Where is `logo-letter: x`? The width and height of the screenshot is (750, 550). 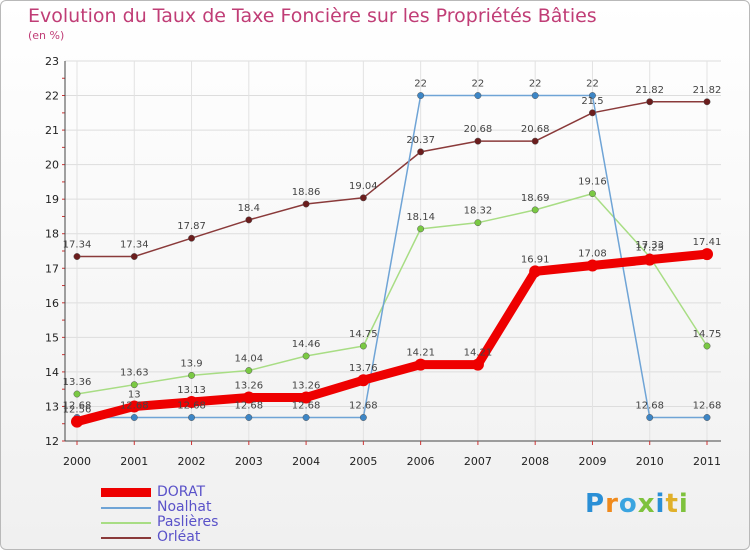 logo-letter: x is located at coordinates (646, 504).